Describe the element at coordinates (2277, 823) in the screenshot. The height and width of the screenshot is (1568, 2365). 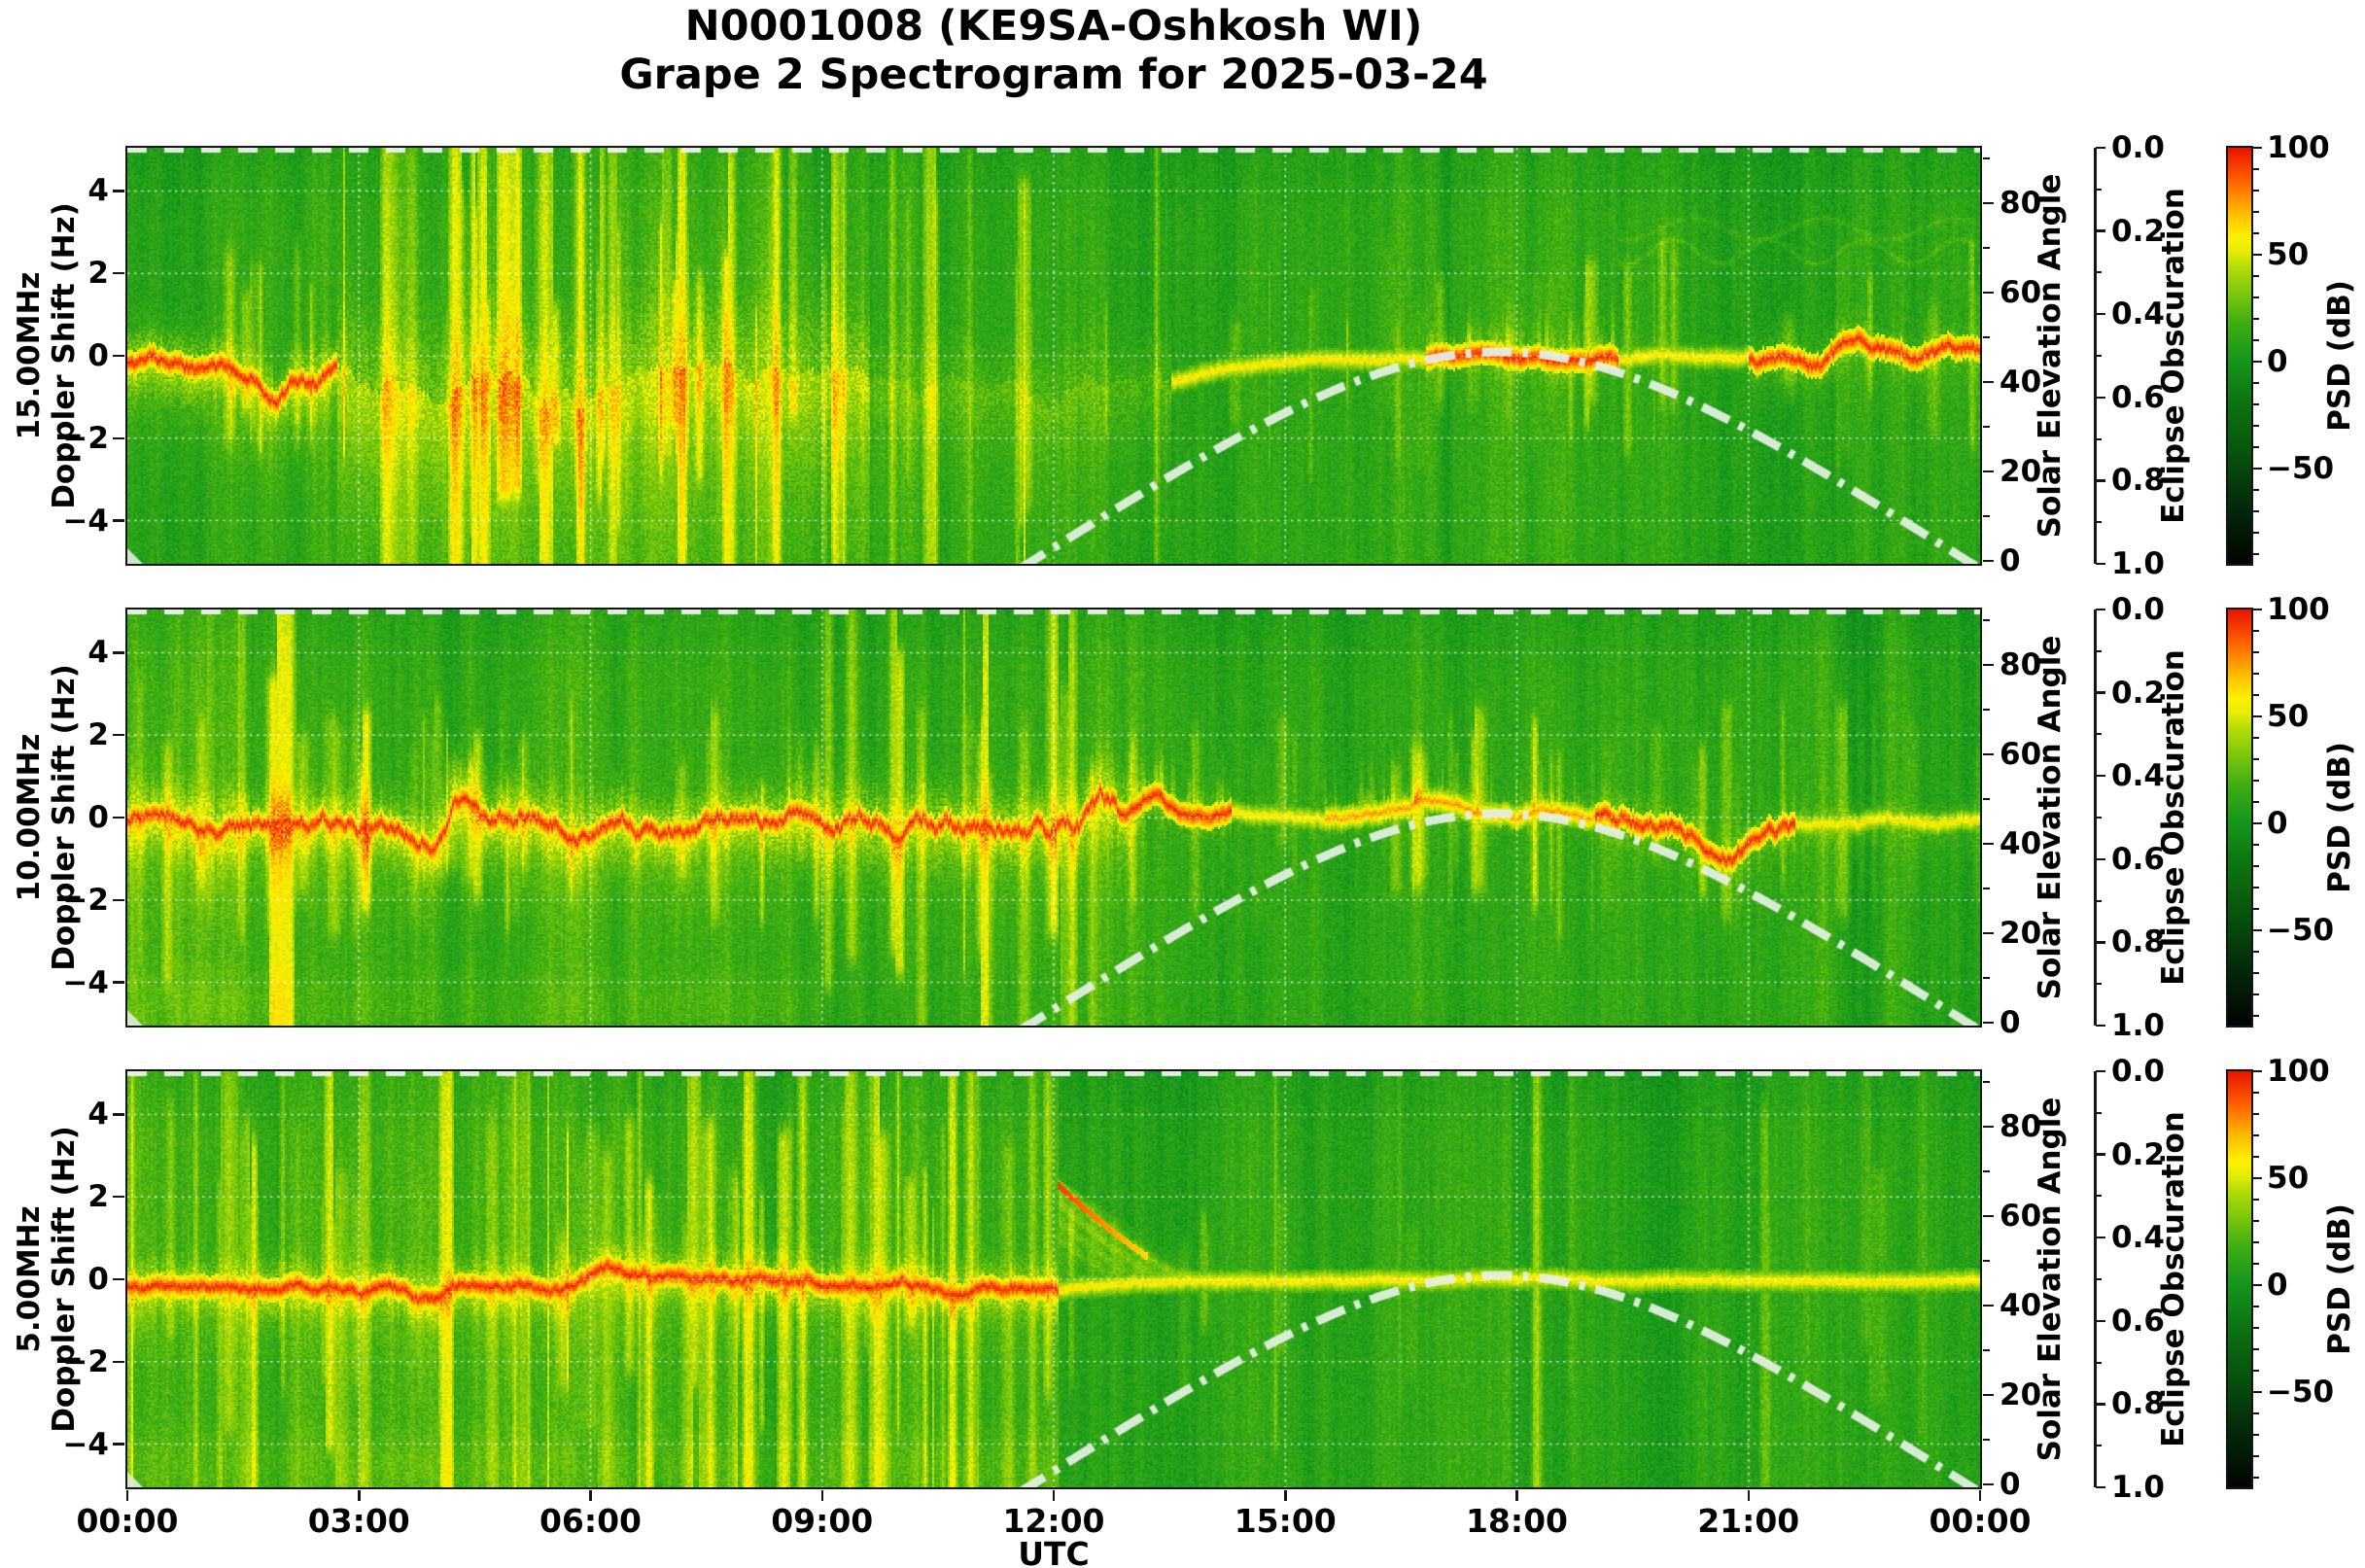
I see `psd-tick-label: 0` at that location.